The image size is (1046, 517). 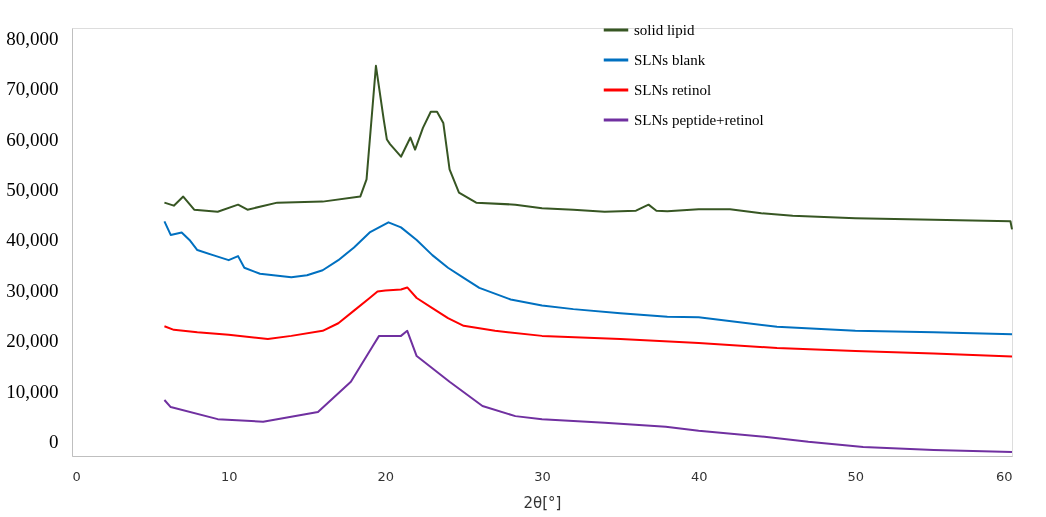 I want to click on x-axis-title: 2θ[°], so click(x=542, y=502).